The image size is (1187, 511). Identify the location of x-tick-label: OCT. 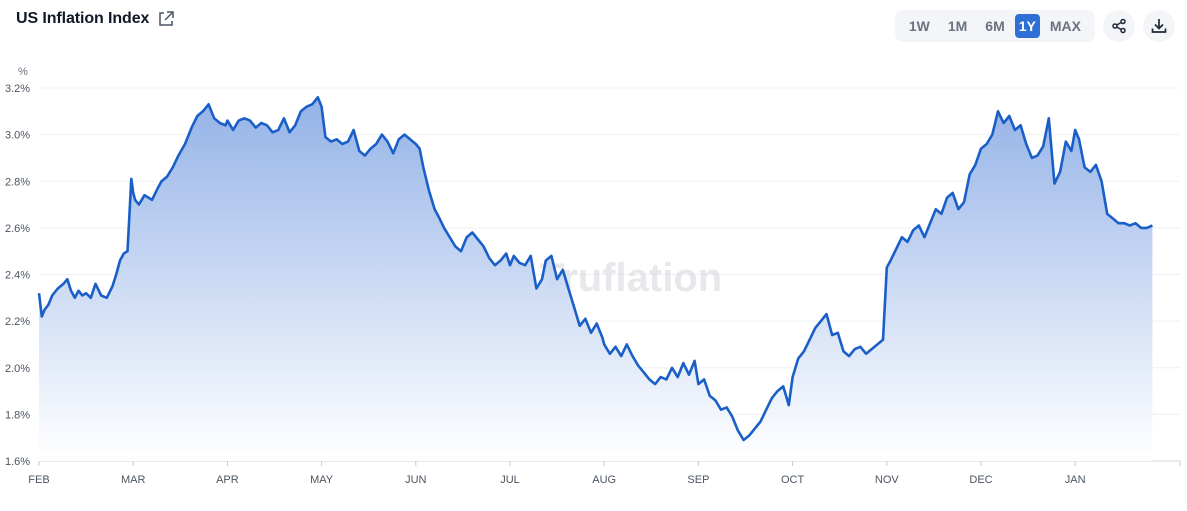
(793, 480).